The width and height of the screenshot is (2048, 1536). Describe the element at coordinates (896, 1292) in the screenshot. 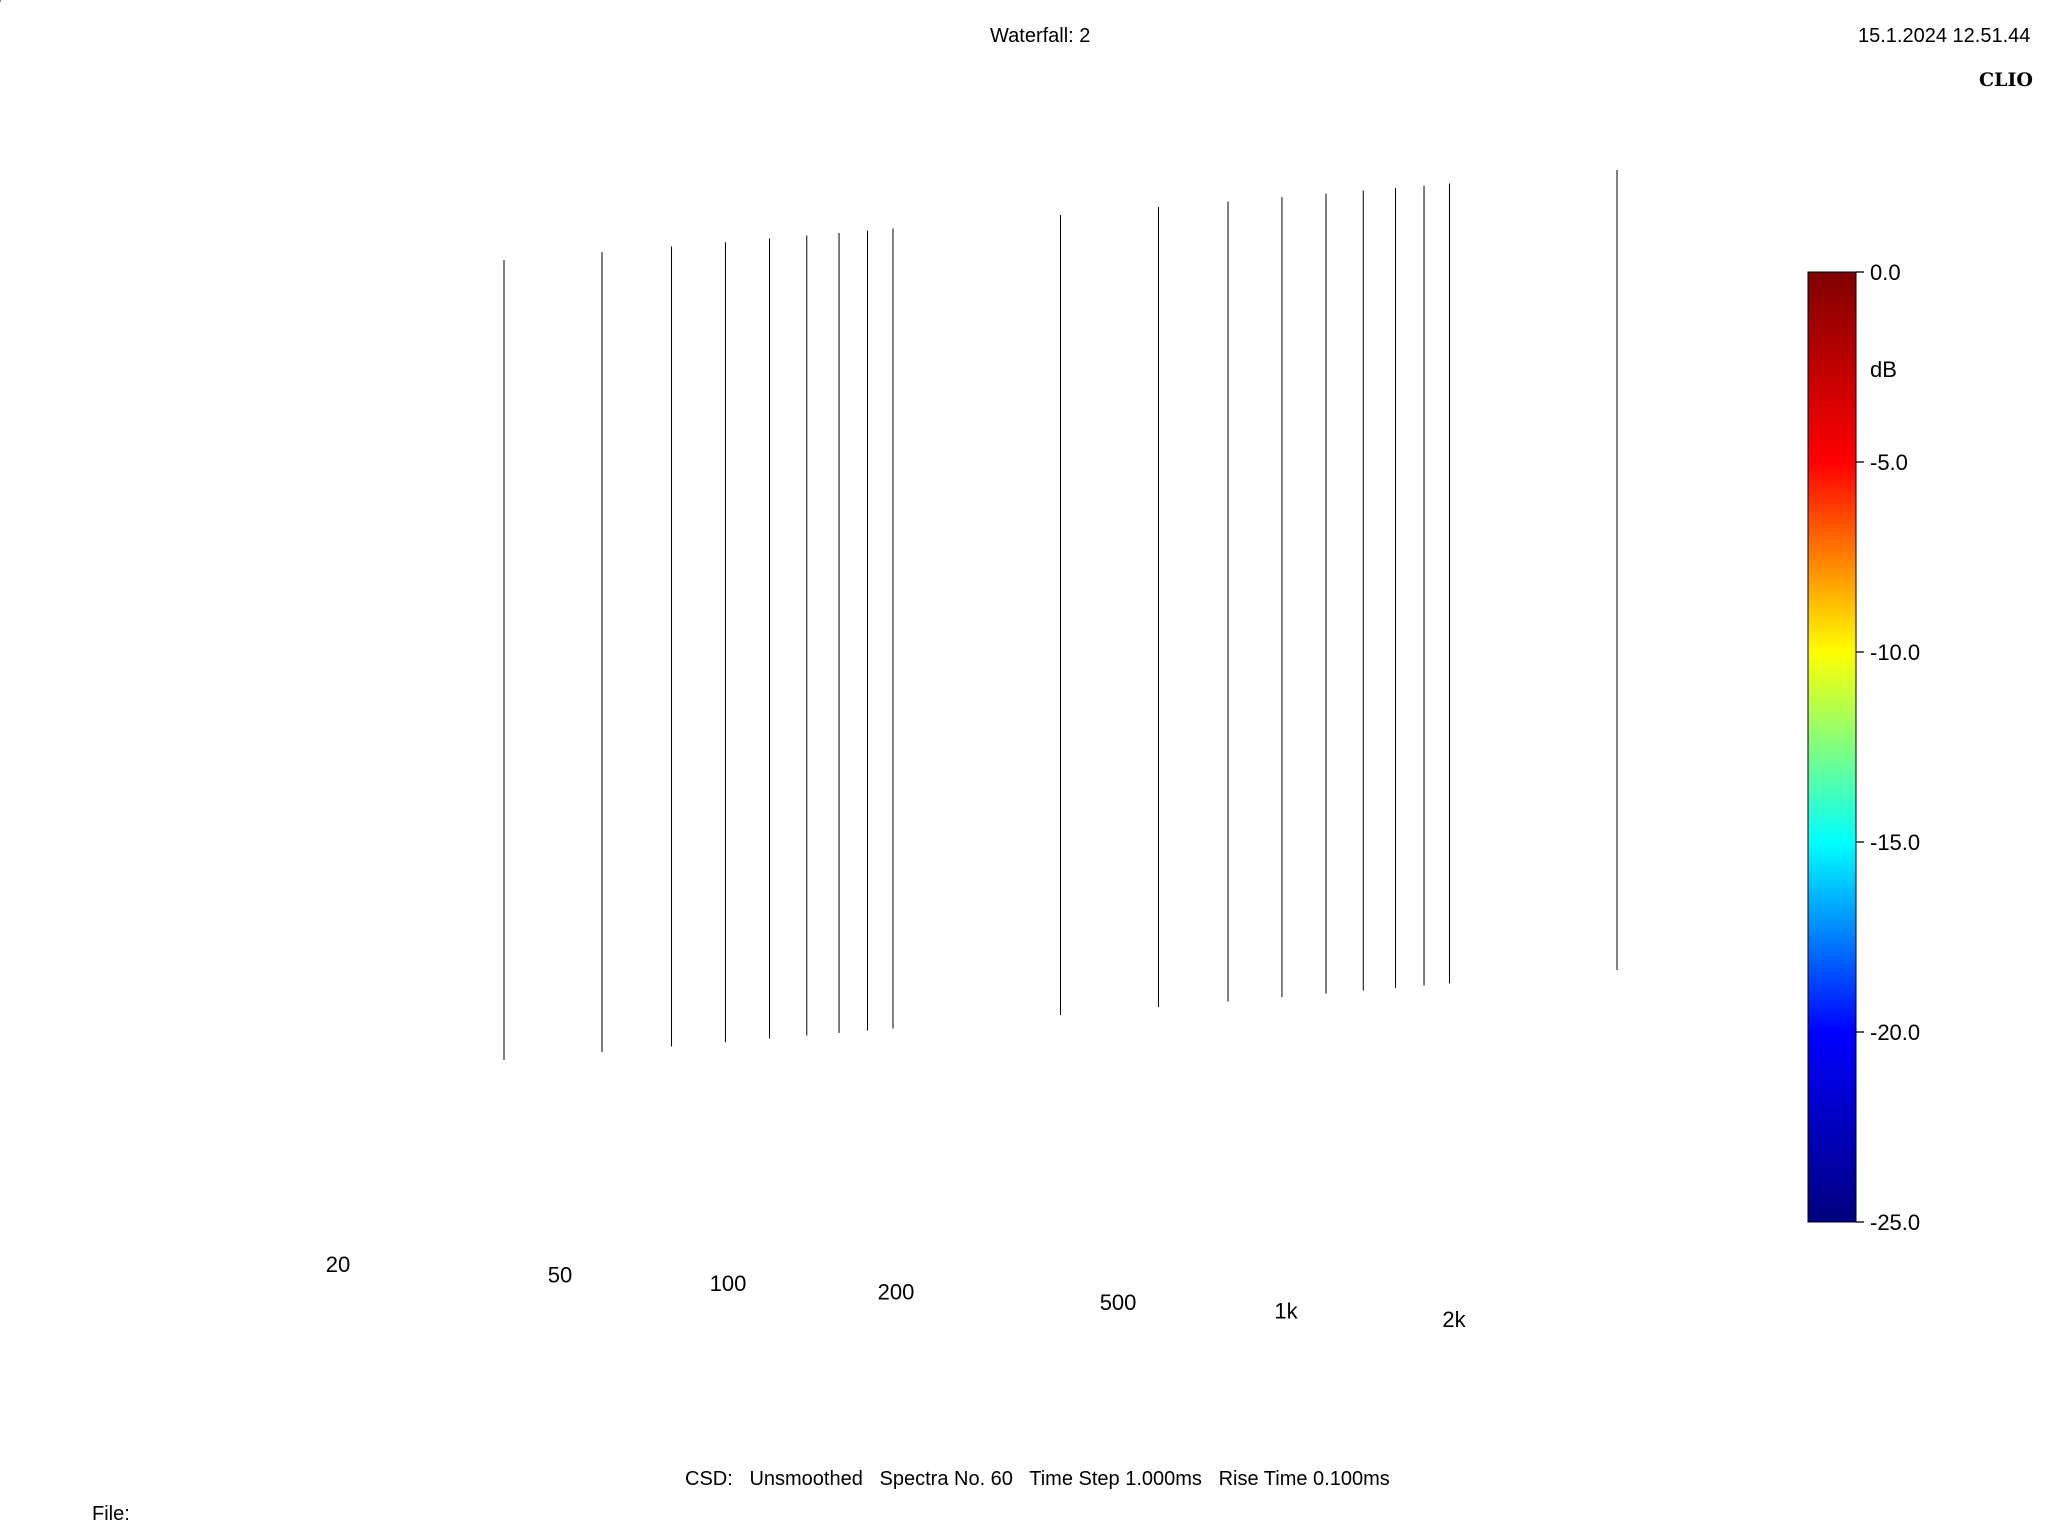

I see `freq-tick-label: 200` at that location.